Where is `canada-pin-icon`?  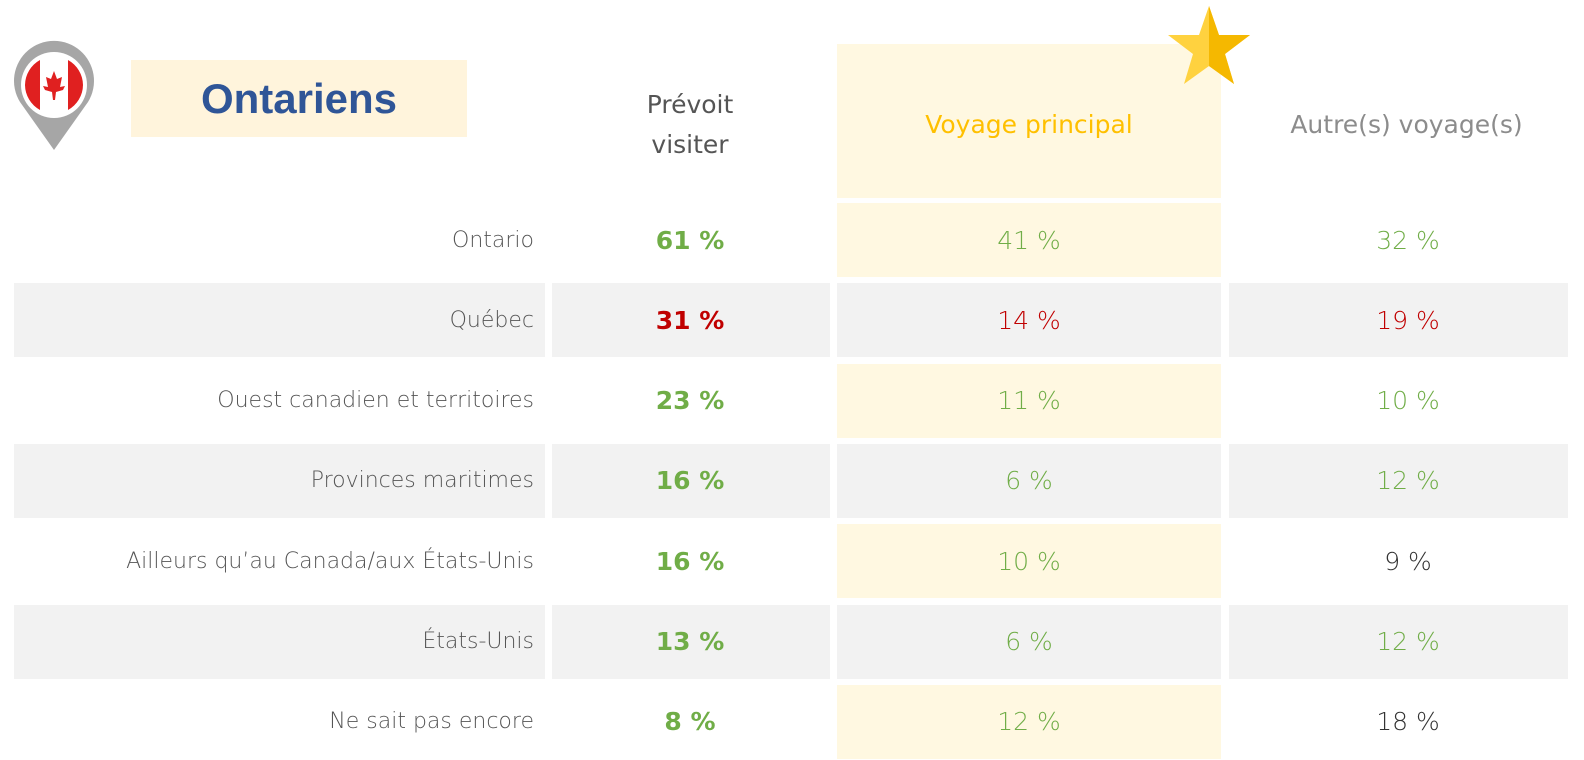 canada-pin-icon is located at coordinates (54, 95).